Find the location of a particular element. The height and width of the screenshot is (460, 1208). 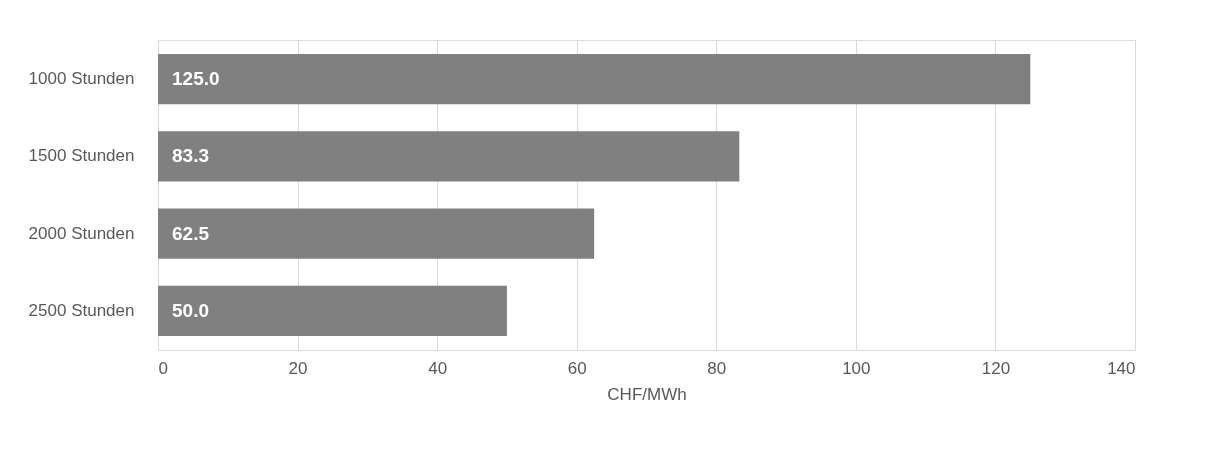

x-tick-label: 120 is located at coordinates (996, 368).